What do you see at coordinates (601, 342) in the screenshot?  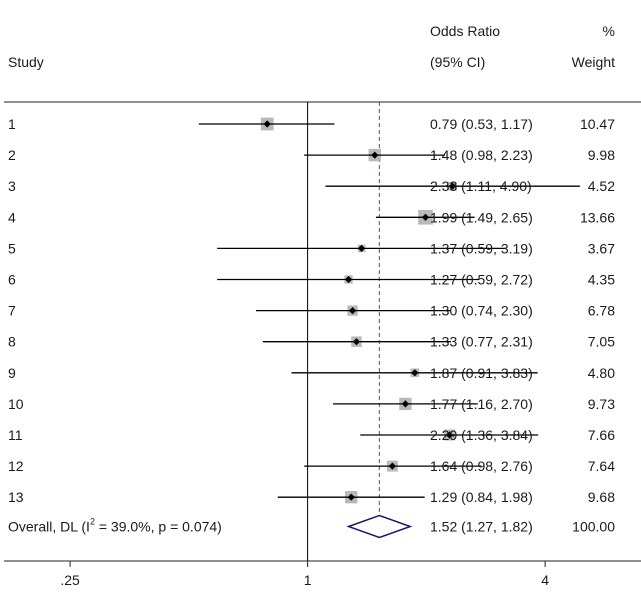 I see `weight-text: 7.05` at bounding box center [601, 342].